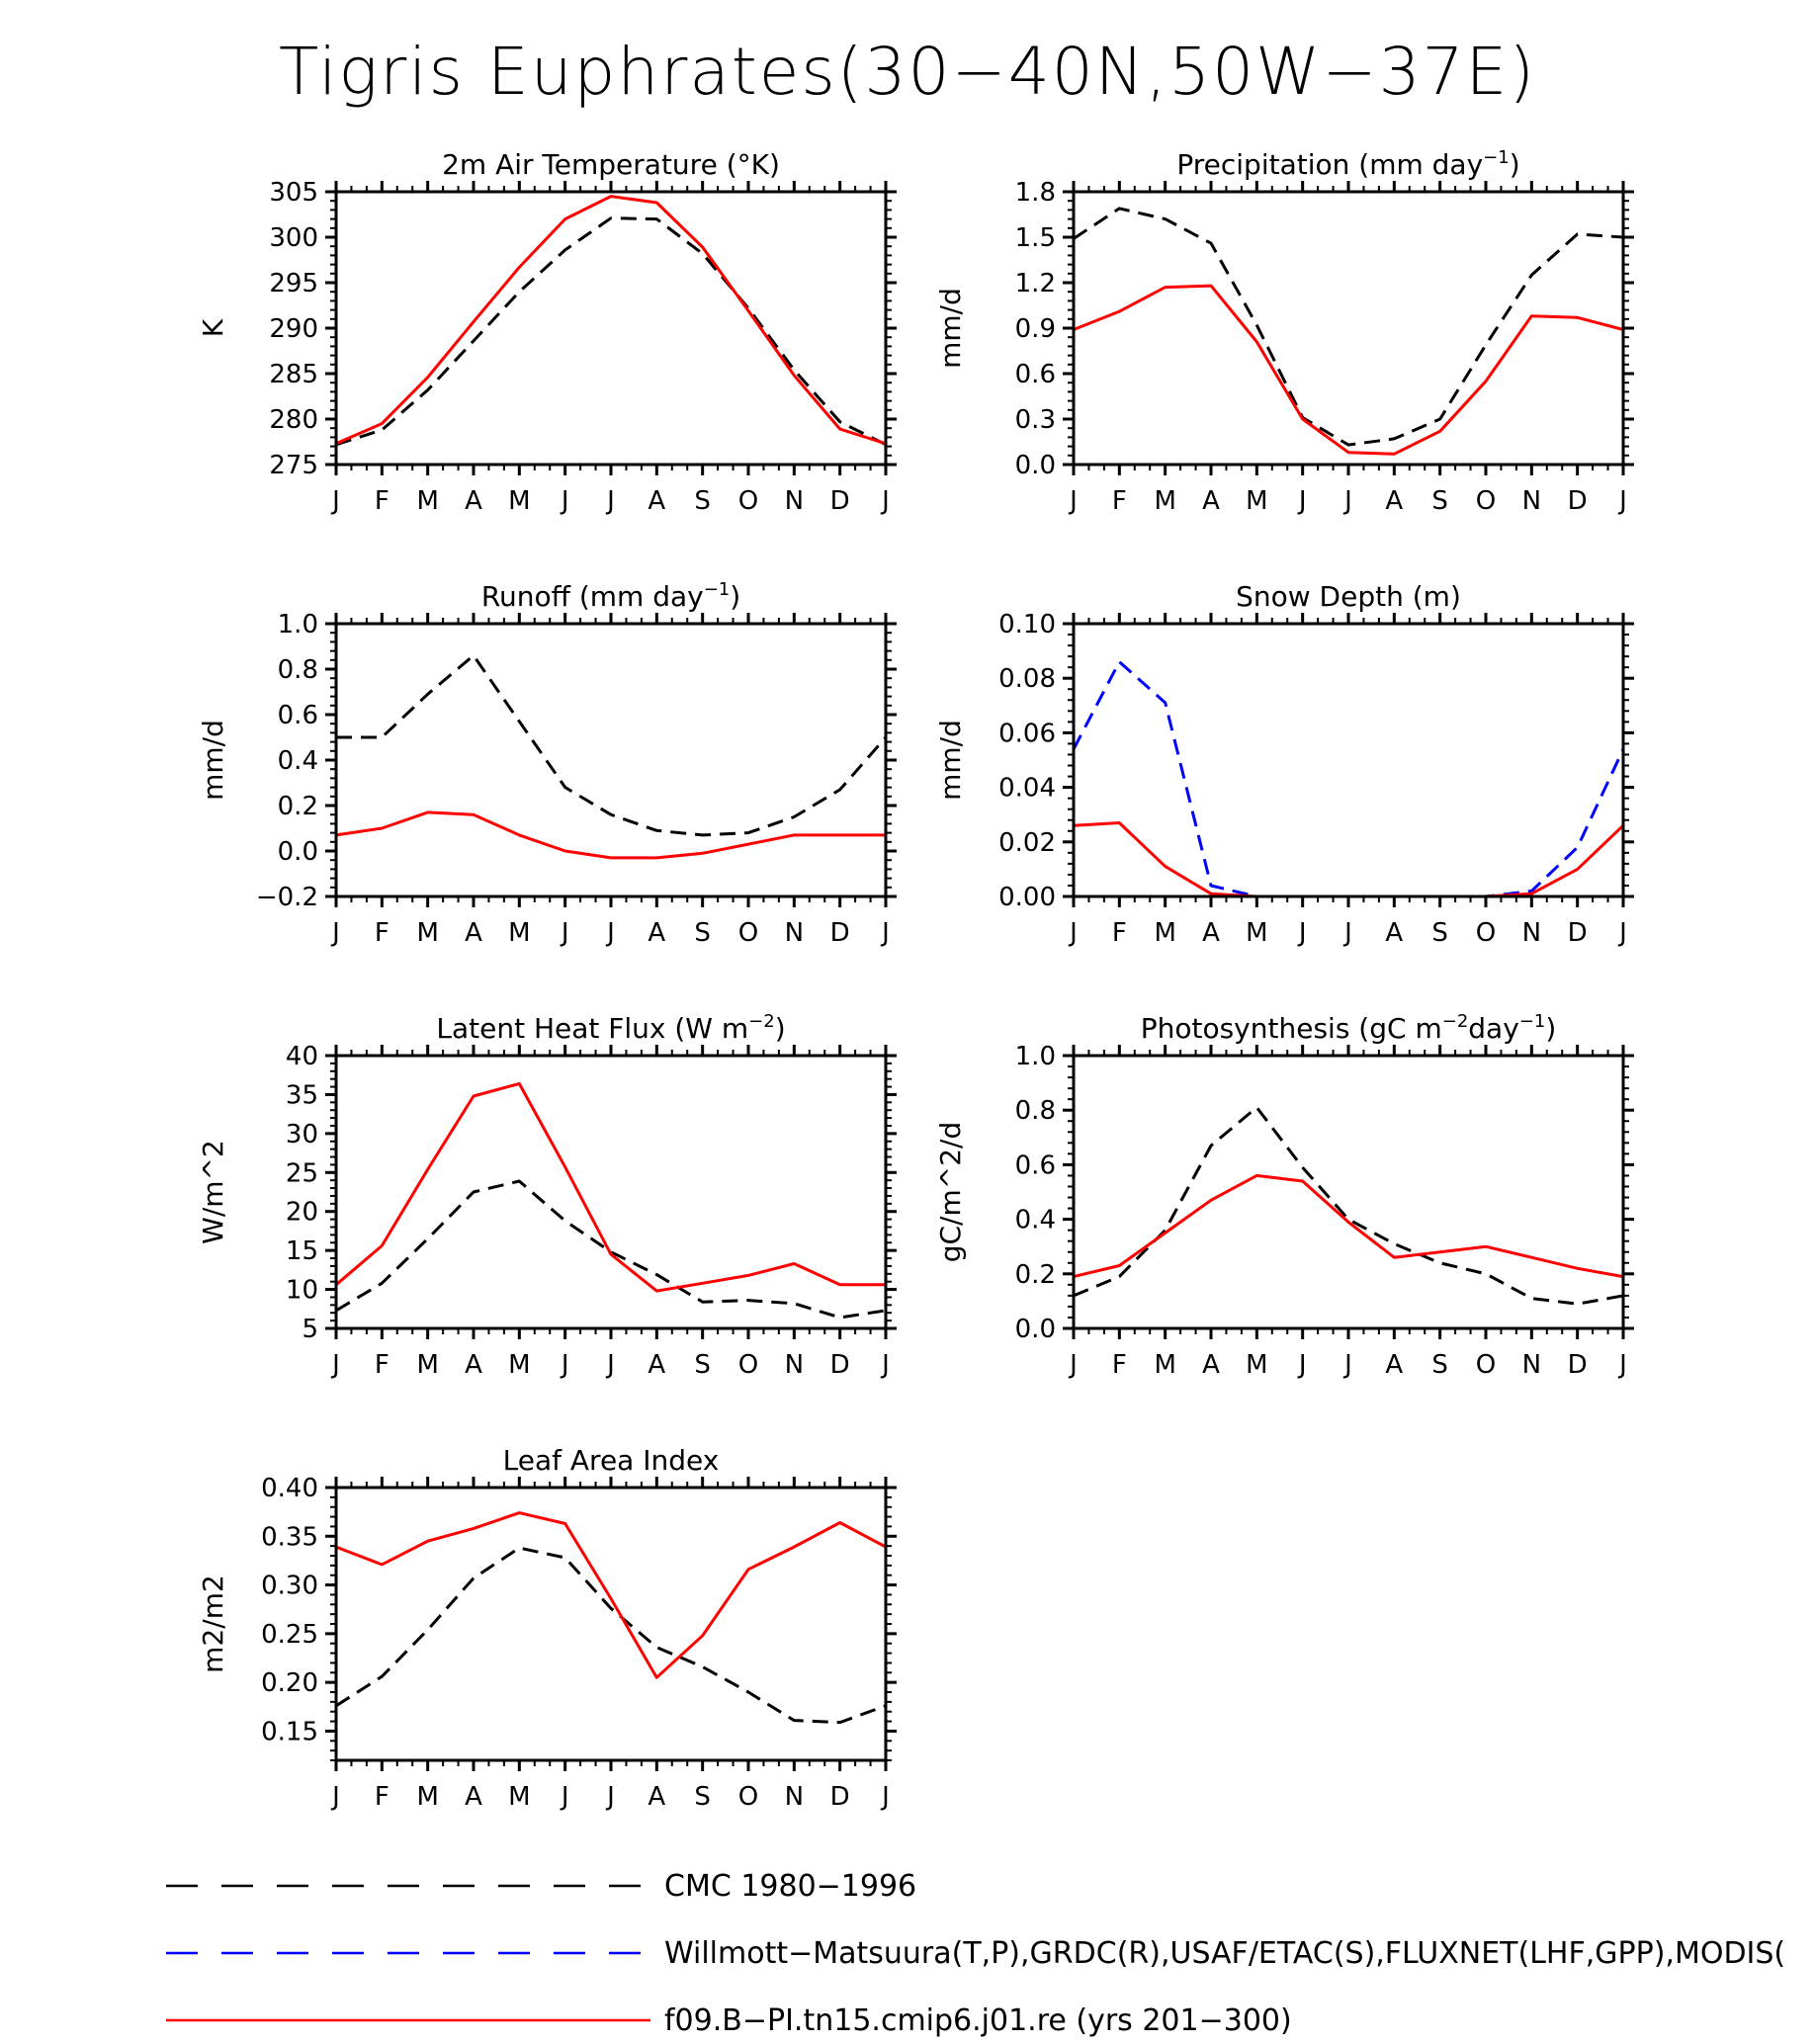 The image size is (1815, 2044). What do you see at coordinates (293, 238) in the screenshot?
I see `y-tick-label: 300` at bounding box center [293, 238].